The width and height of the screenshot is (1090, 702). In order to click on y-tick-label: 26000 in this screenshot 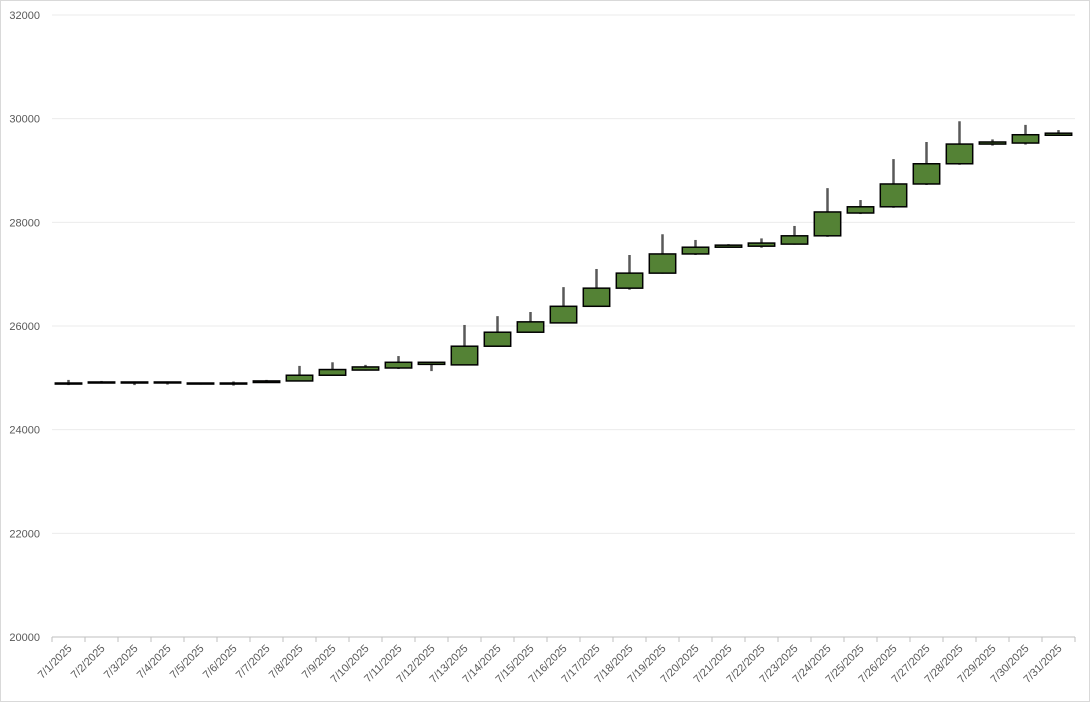, I will do `click(24, 327)`.